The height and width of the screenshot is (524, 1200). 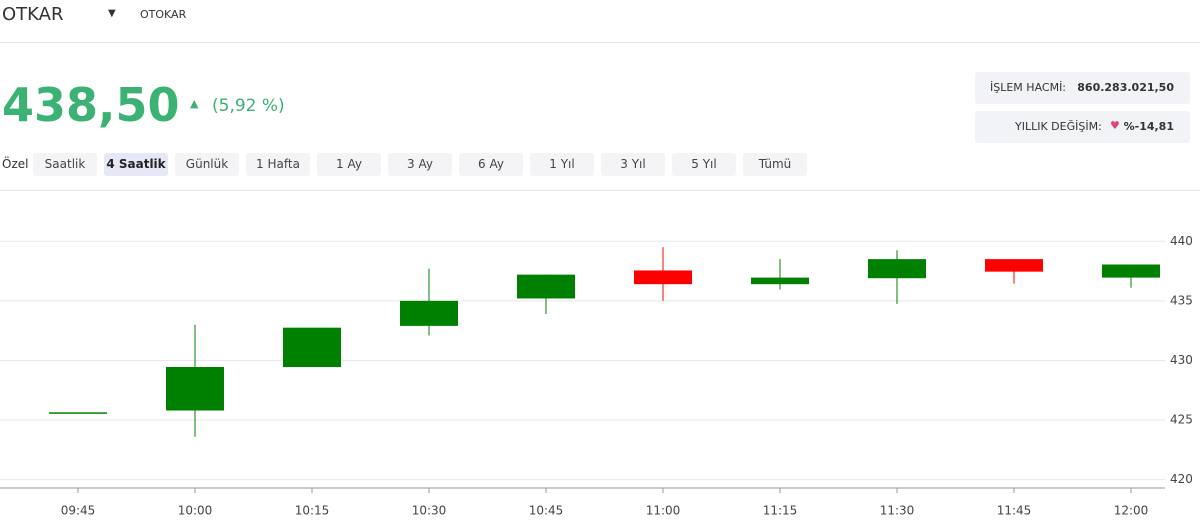 What do you see at coordinates (491, 164) in the screenshot?
I see `range-button: 6 Ay` at bounding box center [491, 164].